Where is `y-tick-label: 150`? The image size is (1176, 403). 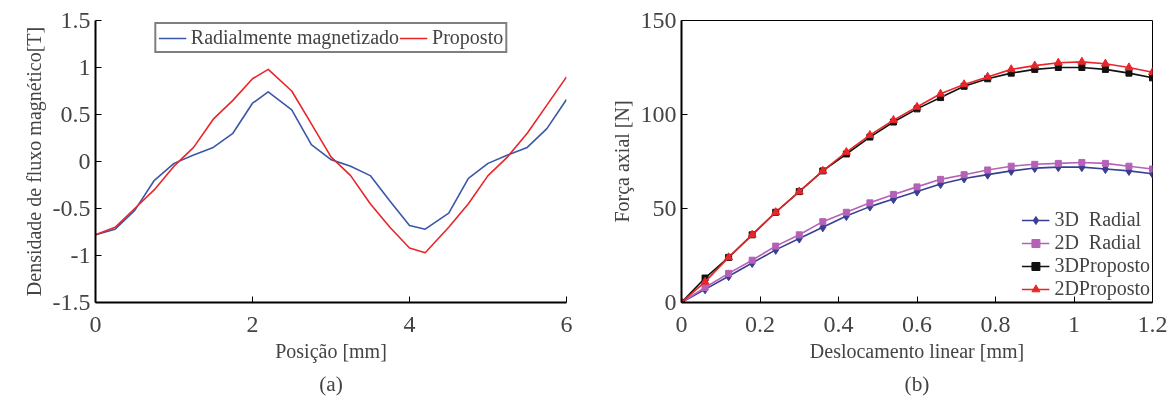 y-tick-label: 150 is located at coordinates (658, 20).